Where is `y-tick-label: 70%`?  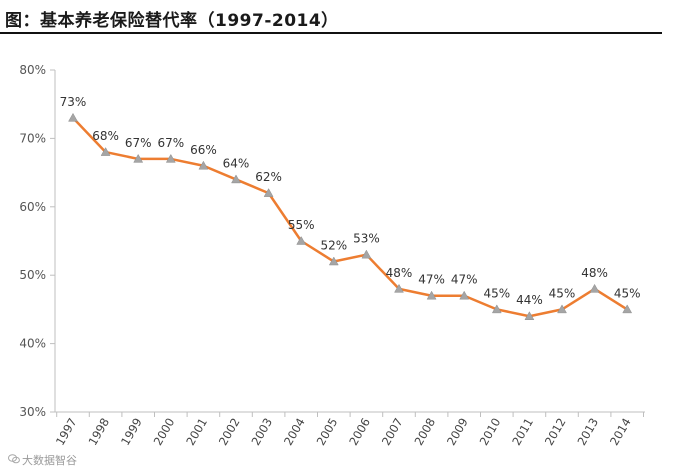
y-tick-label: 70% is located at coordinates (32, 138).